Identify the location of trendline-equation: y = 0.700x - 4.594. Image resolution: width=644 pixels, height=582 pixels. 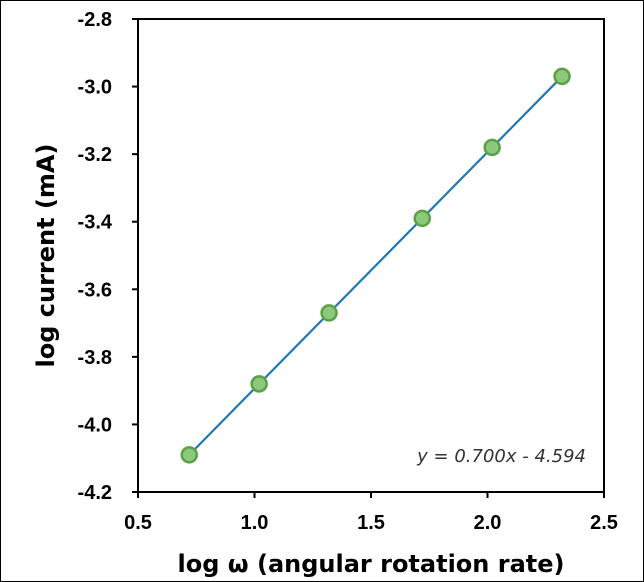
(501, 456).